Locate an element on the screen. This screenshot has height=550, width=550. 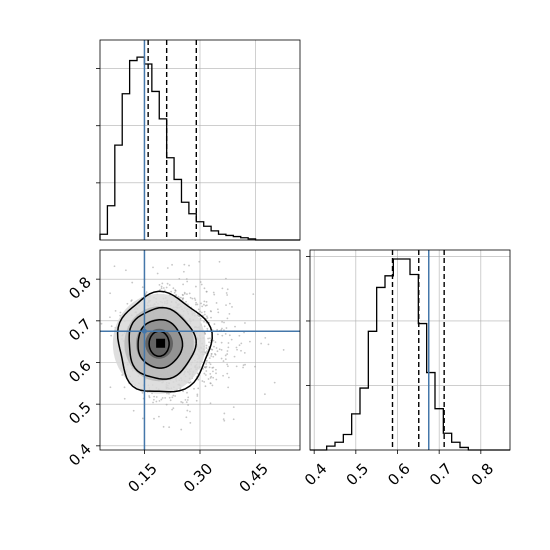
param2-y-tick-label: 0.7 is located at coordinates (80, 330).